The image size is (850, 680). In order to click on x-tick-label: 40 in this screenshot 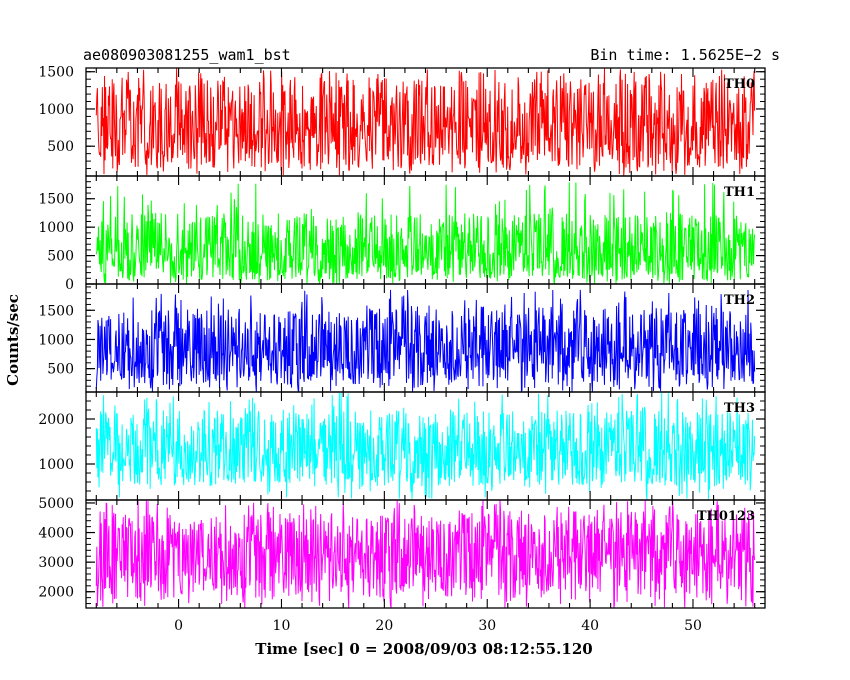, I will do `click(590, 626)`.